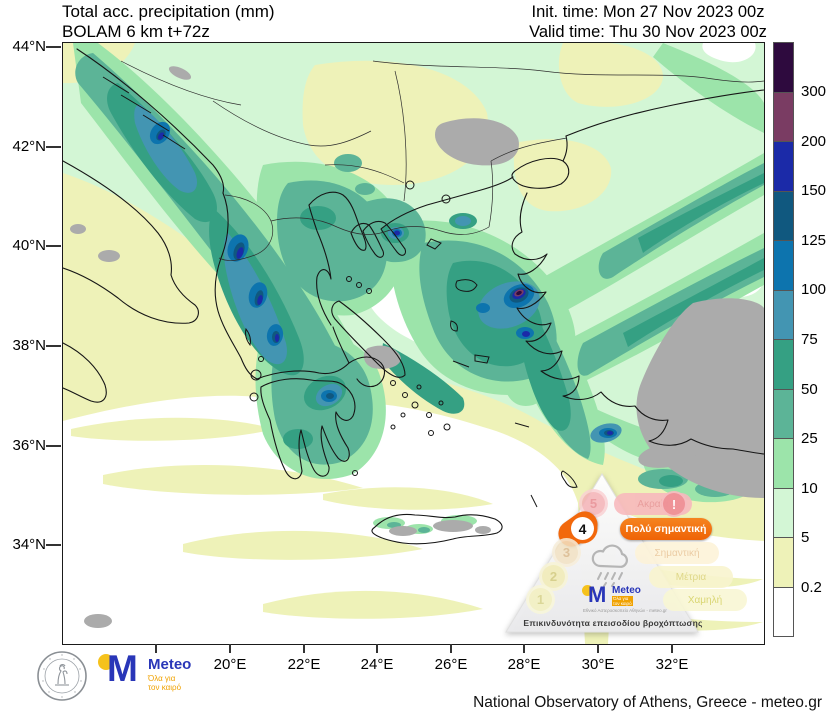 This screenshot has height=720, width=839. What do you see at coordinates (598, 664) in the screenshot?
I see `lon-label: 30°E` at bounding box center [598, 664].